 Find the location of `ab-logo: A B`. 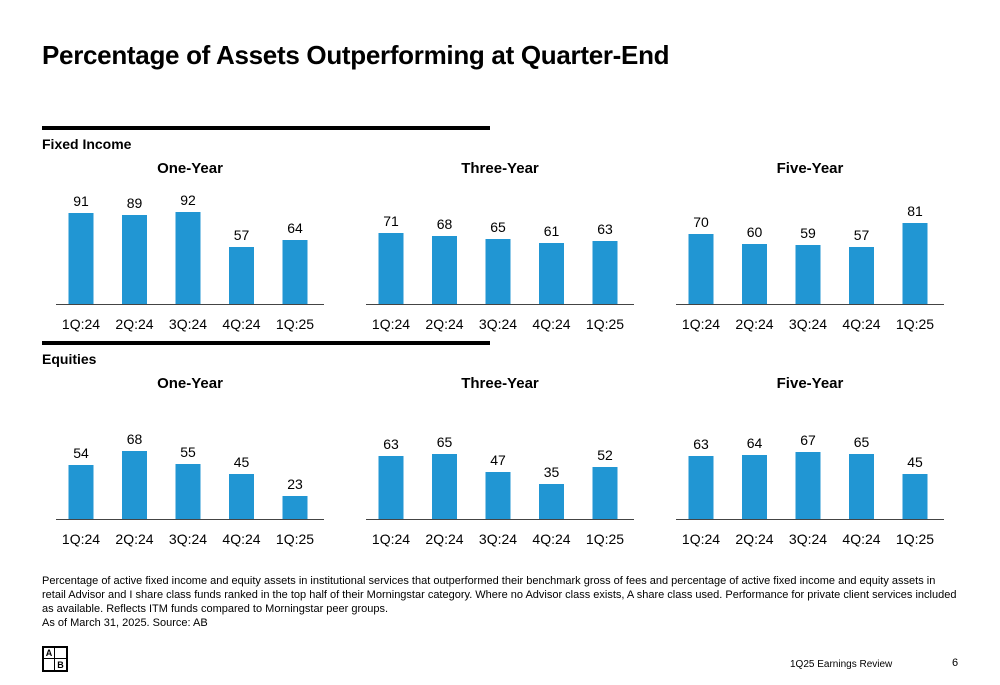

ab-logo: A B is located at coordinates (55, 659).